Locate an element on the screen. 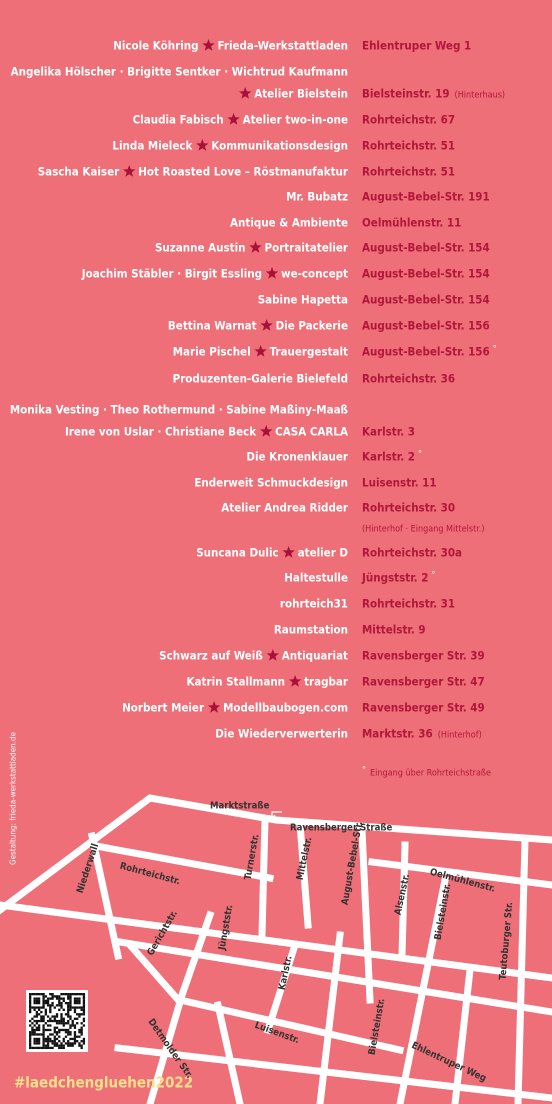 The height and width of the screenshot is (1104, 552). address: August-Bebel-Str. 156 is located at coordinates (426, 326).